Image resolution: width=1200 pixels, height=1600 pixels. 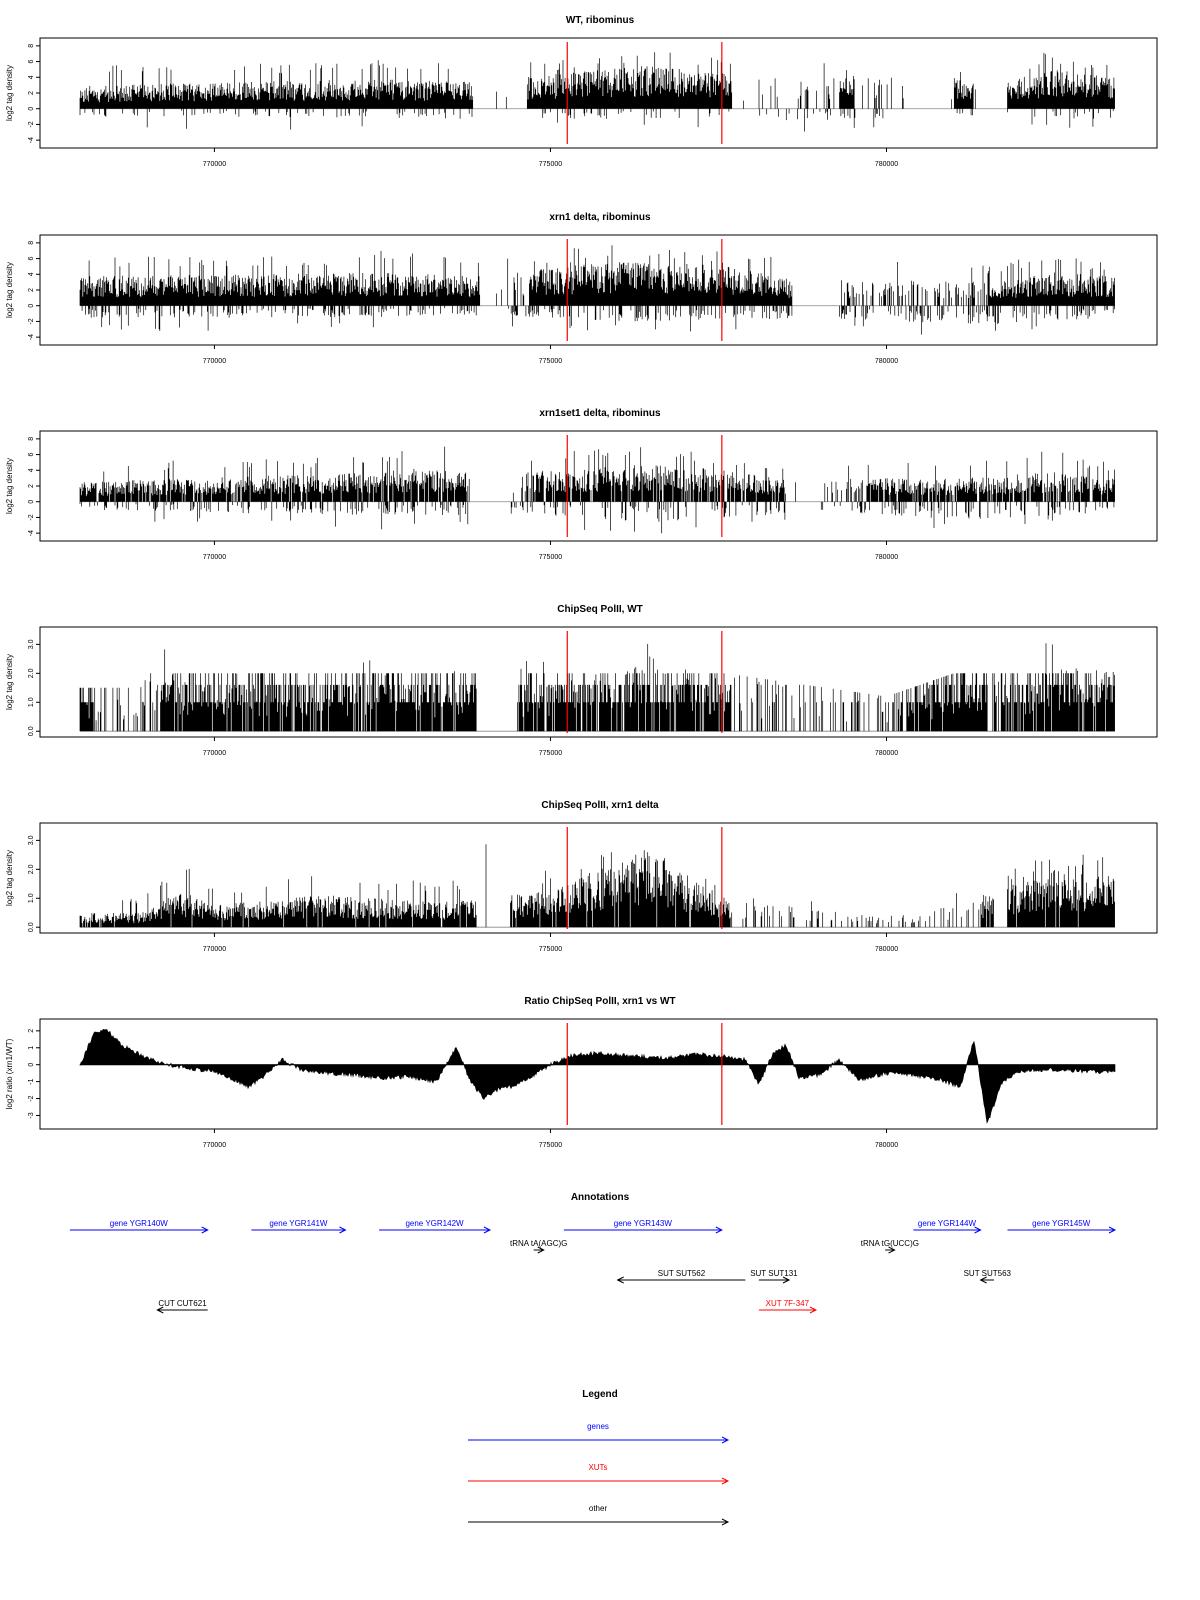 I want to click on y-tick-label: 8, so click(x=31, y=439).